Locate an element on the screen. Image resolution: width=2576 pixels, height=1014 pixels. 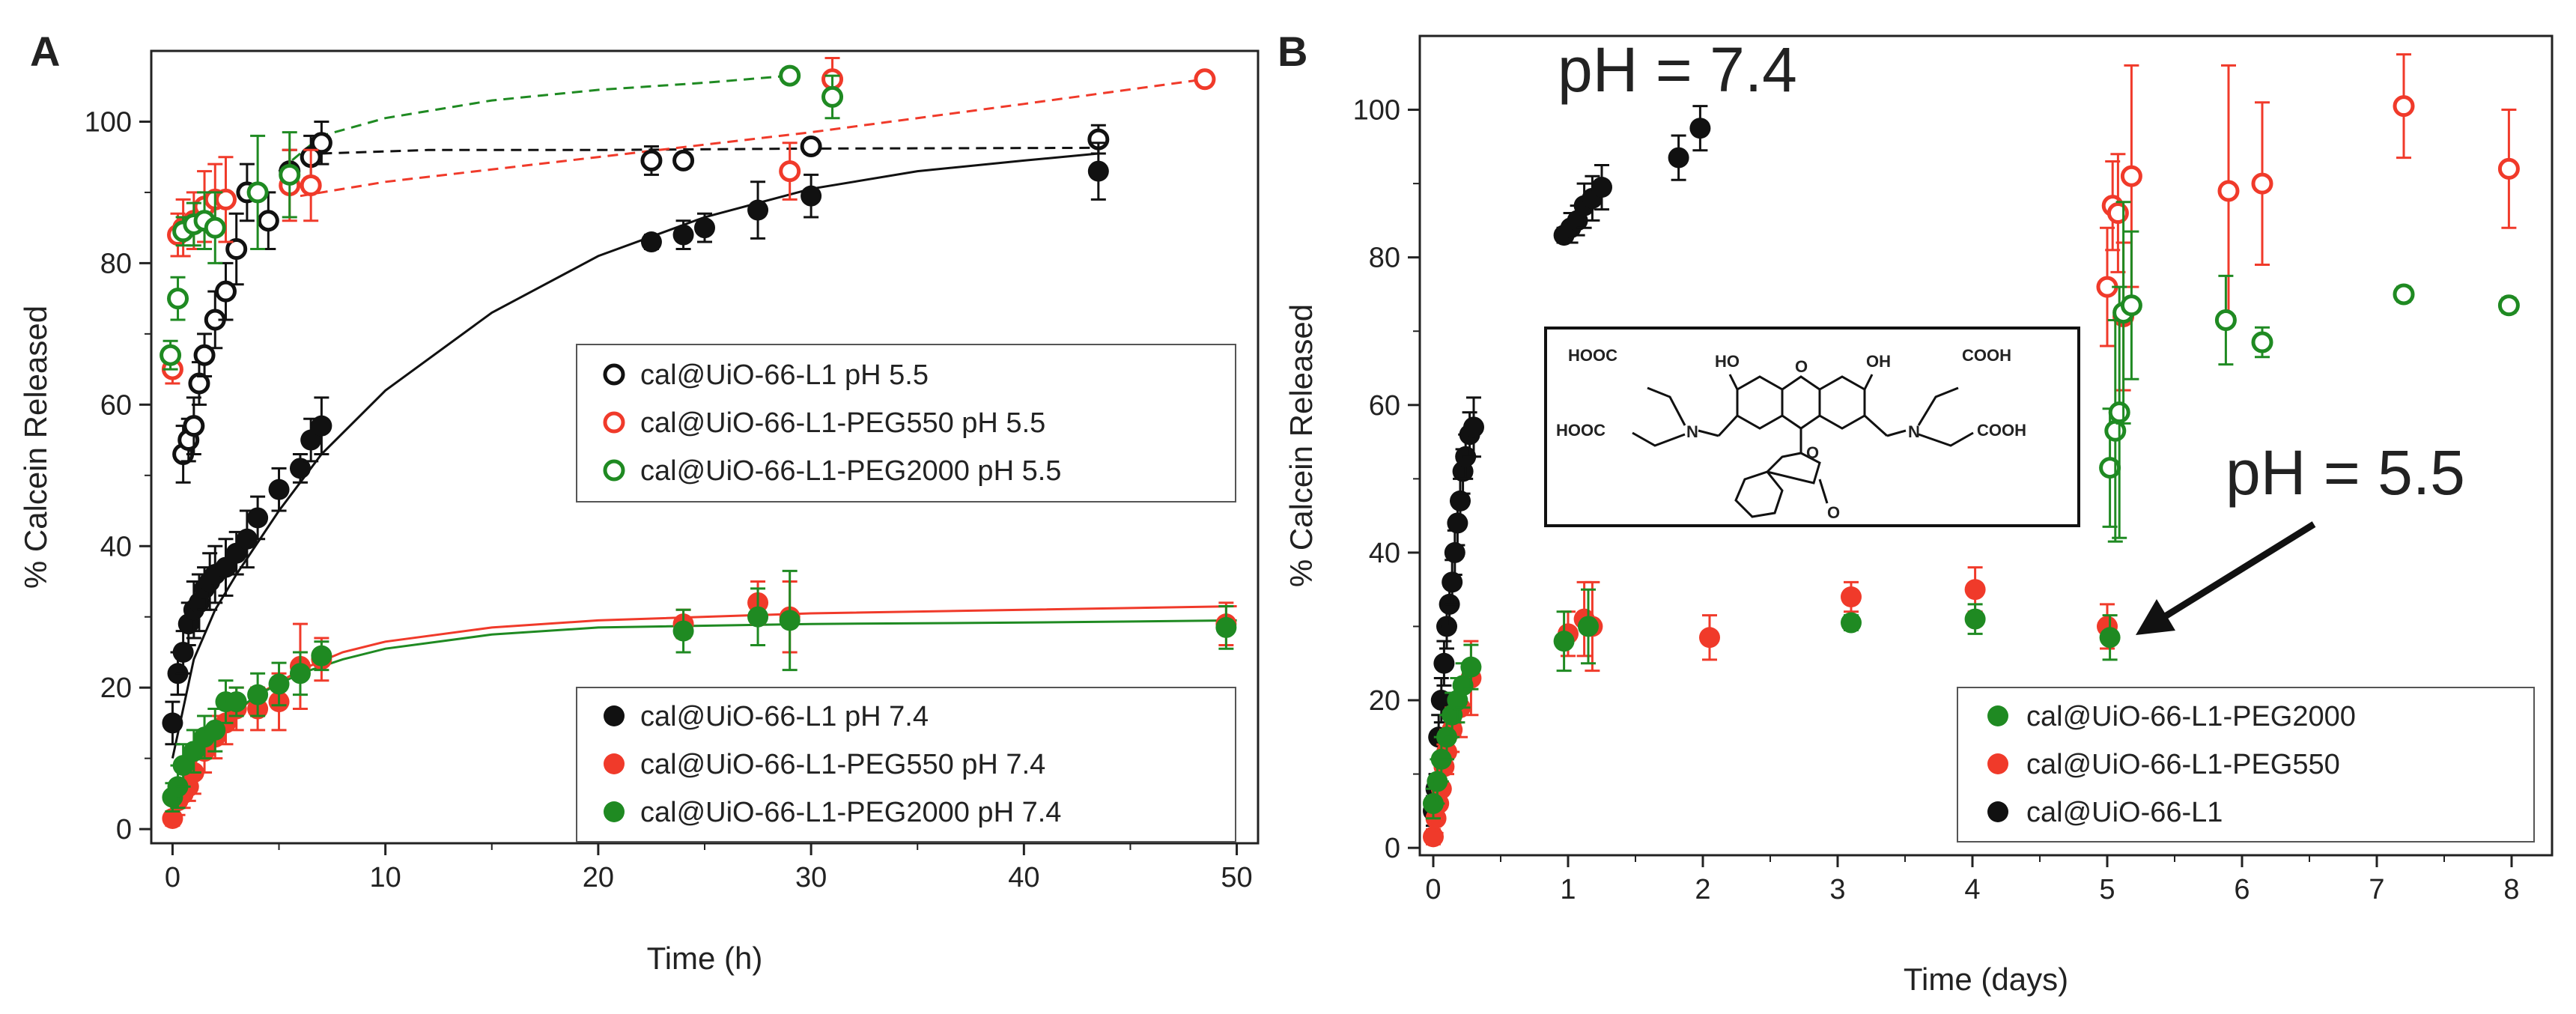
legend-filled-marker-black is located at coordinates (614, 715).